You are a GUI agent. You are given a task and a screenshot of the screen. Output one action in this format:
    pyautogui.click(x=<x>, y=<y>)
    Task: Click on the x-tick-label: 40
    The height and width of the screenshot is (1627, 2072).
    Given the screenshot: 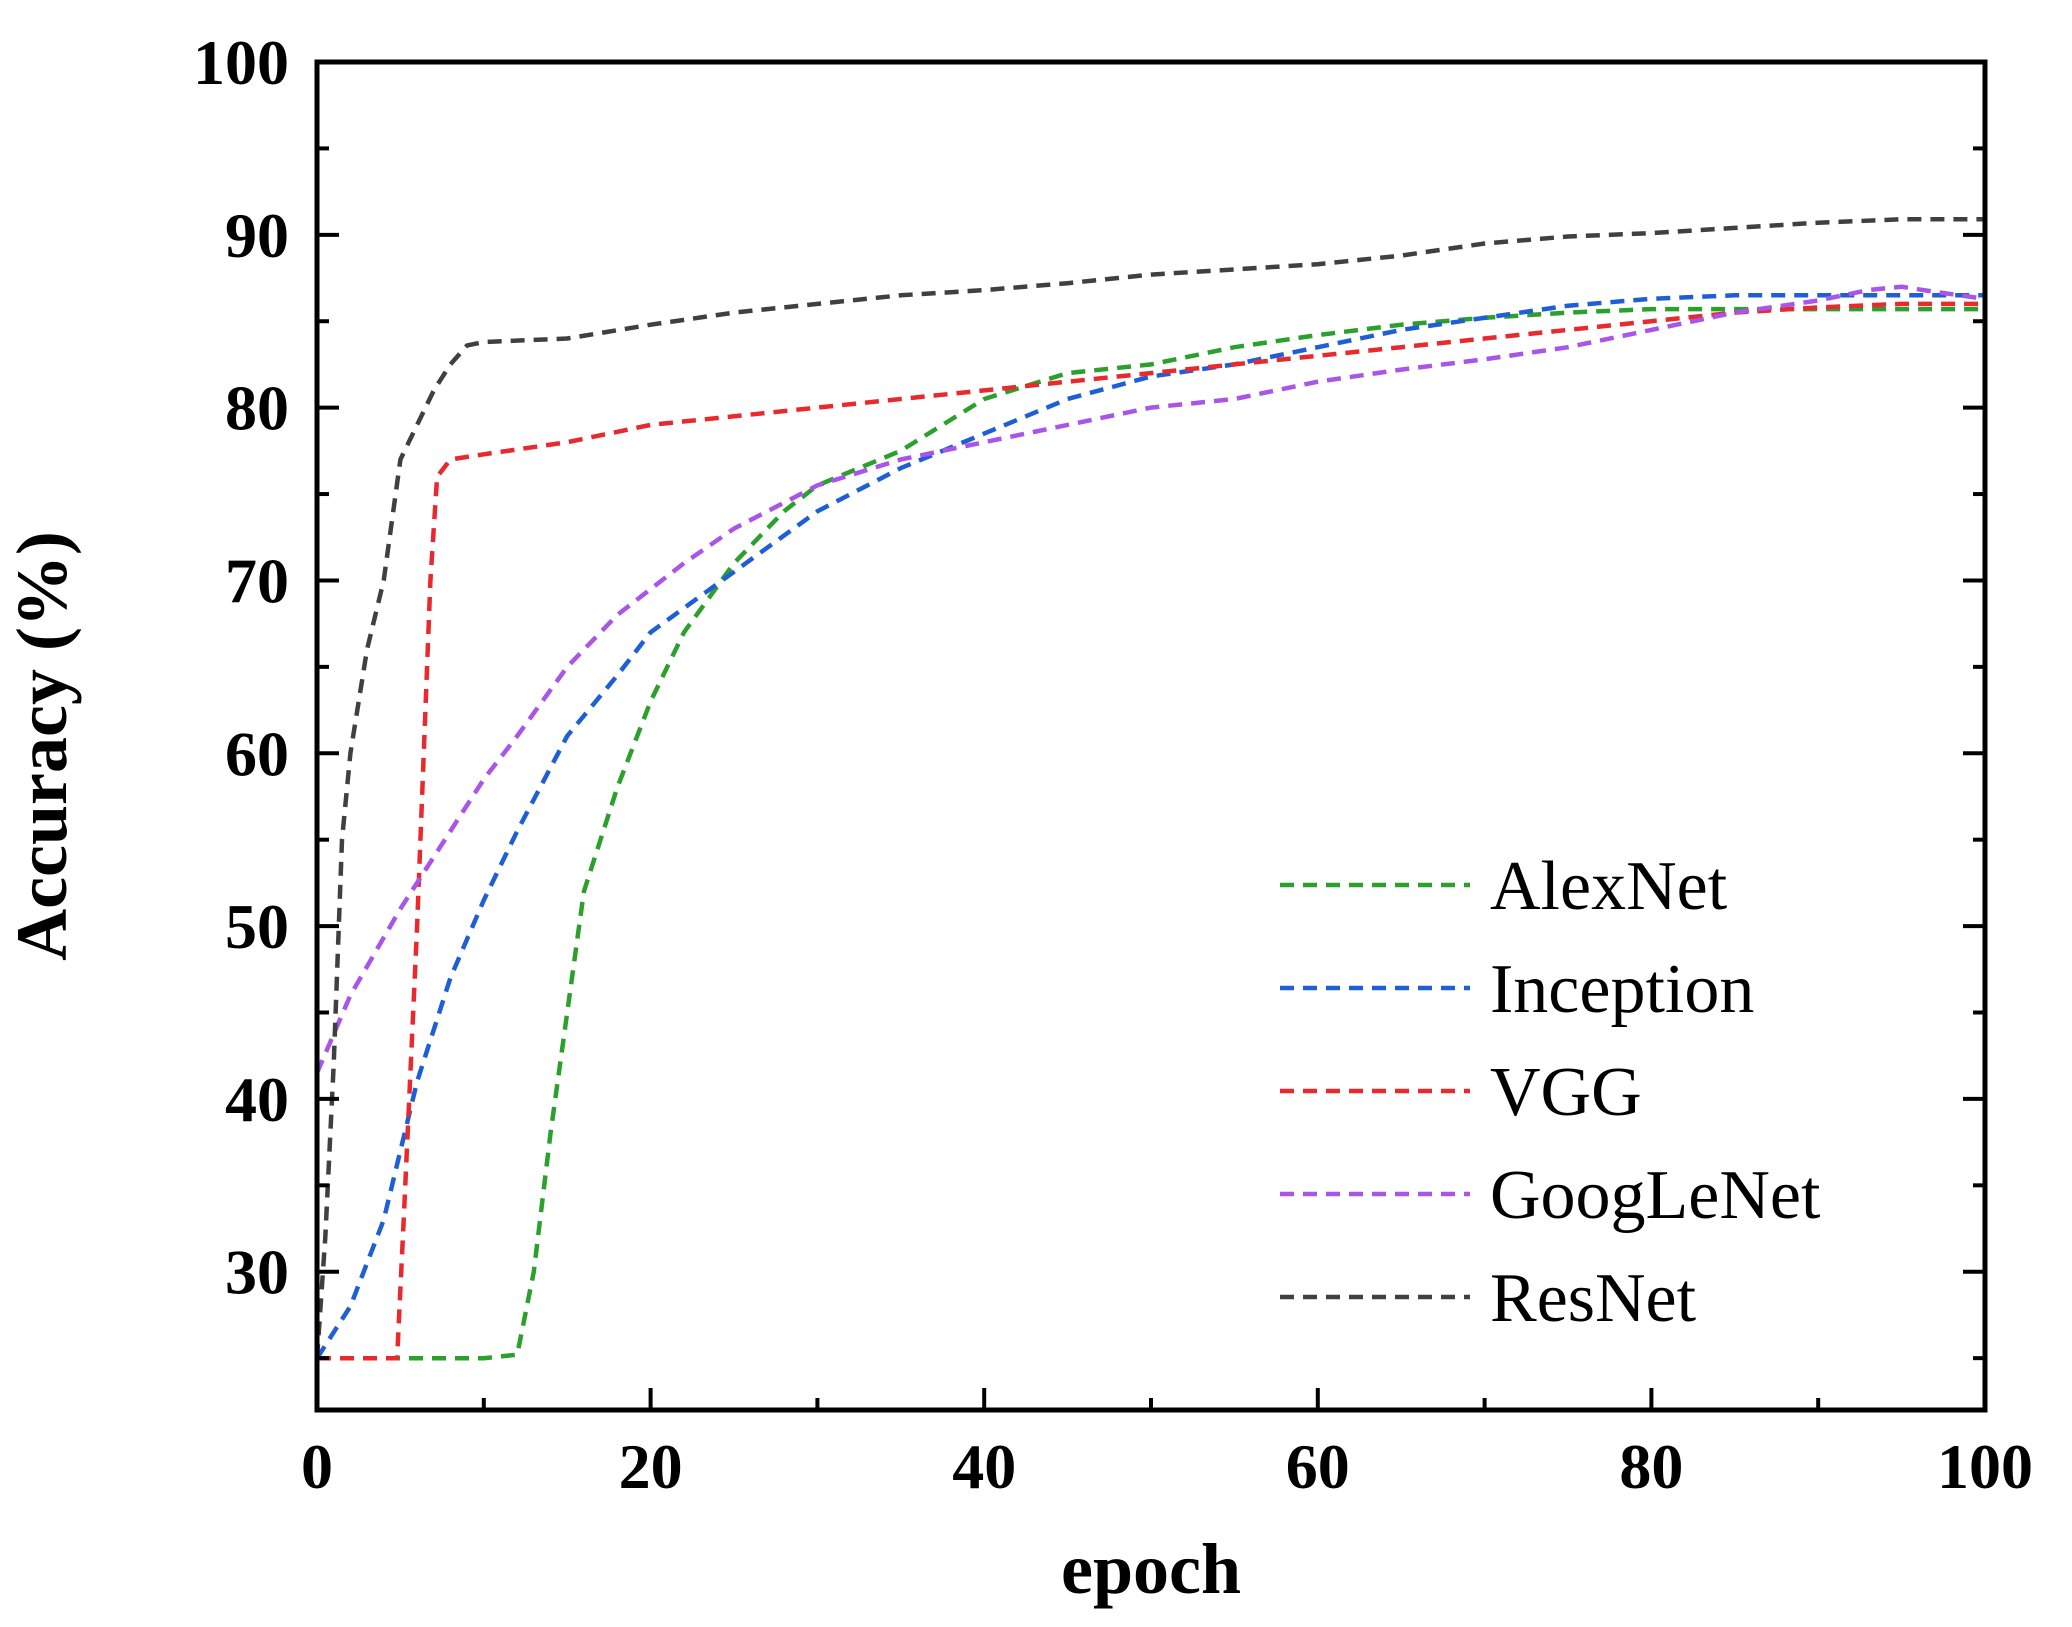 What is the action you would take?
    pyautogui.click(x=984, y=1466)
    